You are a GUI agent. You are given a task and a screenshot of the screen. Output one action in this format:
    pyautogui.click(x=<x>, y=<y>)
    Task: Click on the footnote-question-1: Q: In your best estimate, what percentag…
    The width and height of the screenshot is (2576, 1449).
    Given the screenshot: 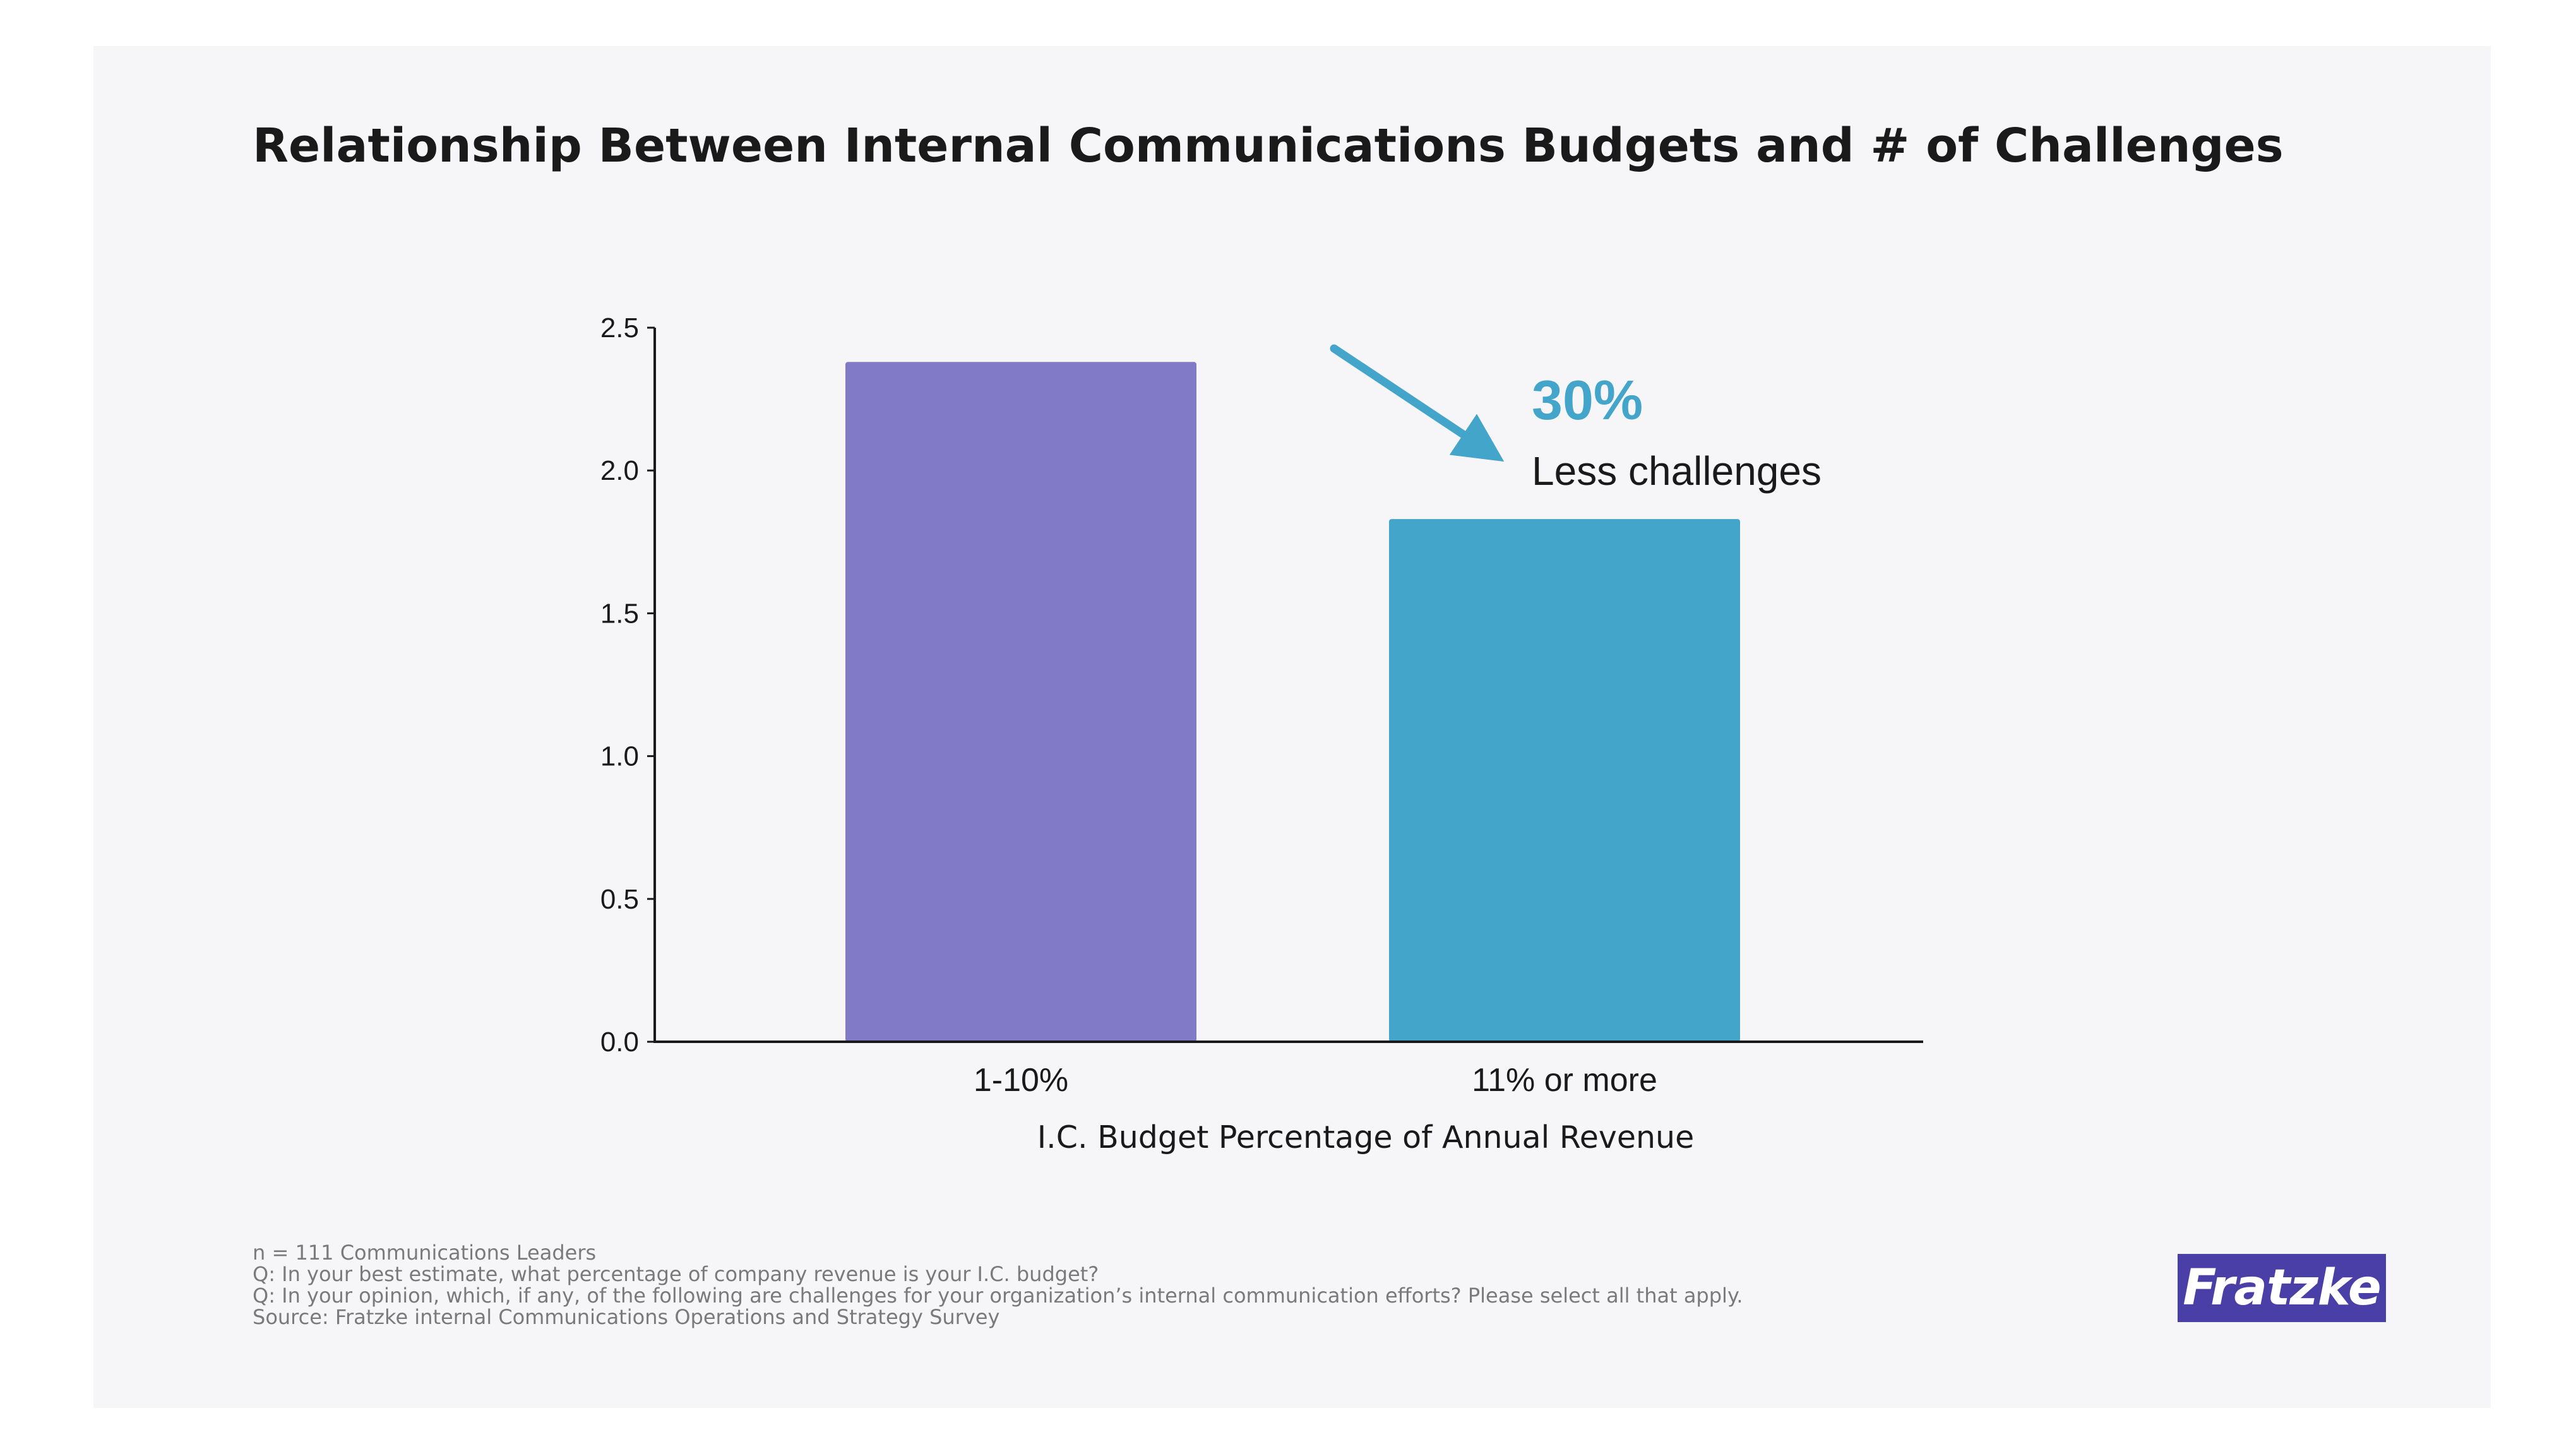 What is the action you would take?
    pyautogui.click(x=676, y=1274)
    